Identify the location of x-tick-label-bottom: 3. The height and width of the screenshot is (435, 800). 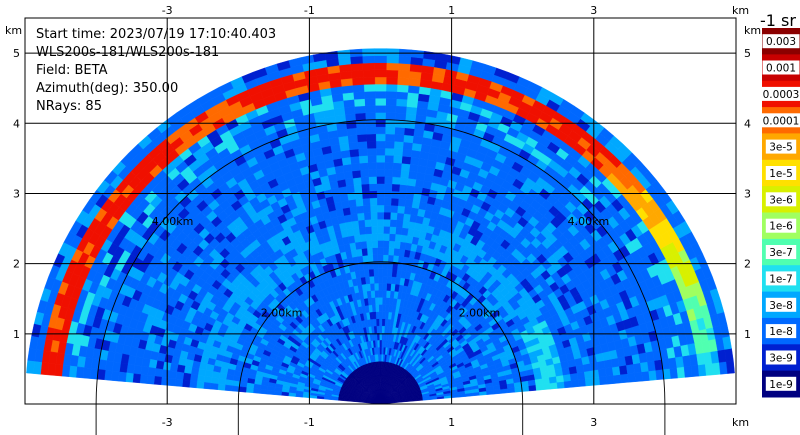
(593, 422).